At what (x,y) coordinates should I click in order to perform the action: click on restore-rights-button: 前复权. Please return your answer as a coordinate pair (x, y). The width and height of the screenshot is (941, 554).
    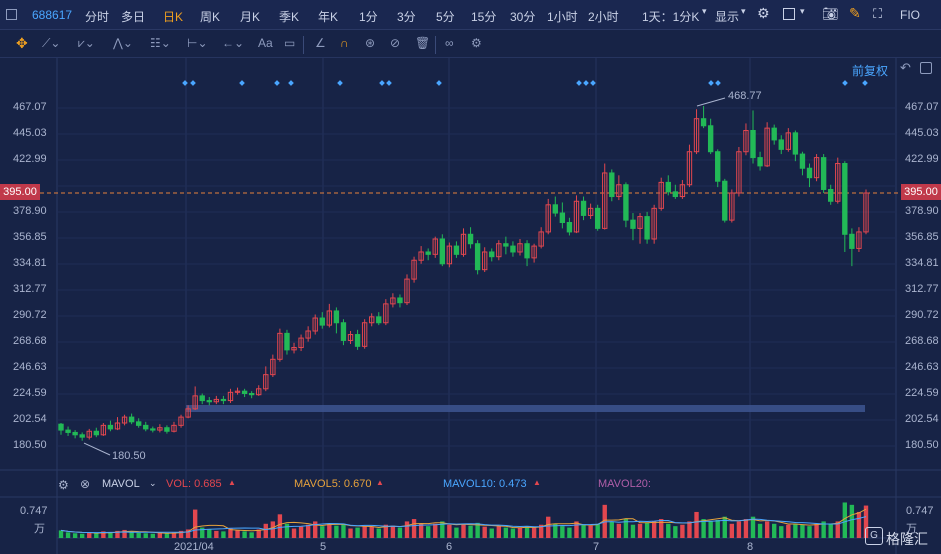
    Looking at the image, I should click on (870, 71).